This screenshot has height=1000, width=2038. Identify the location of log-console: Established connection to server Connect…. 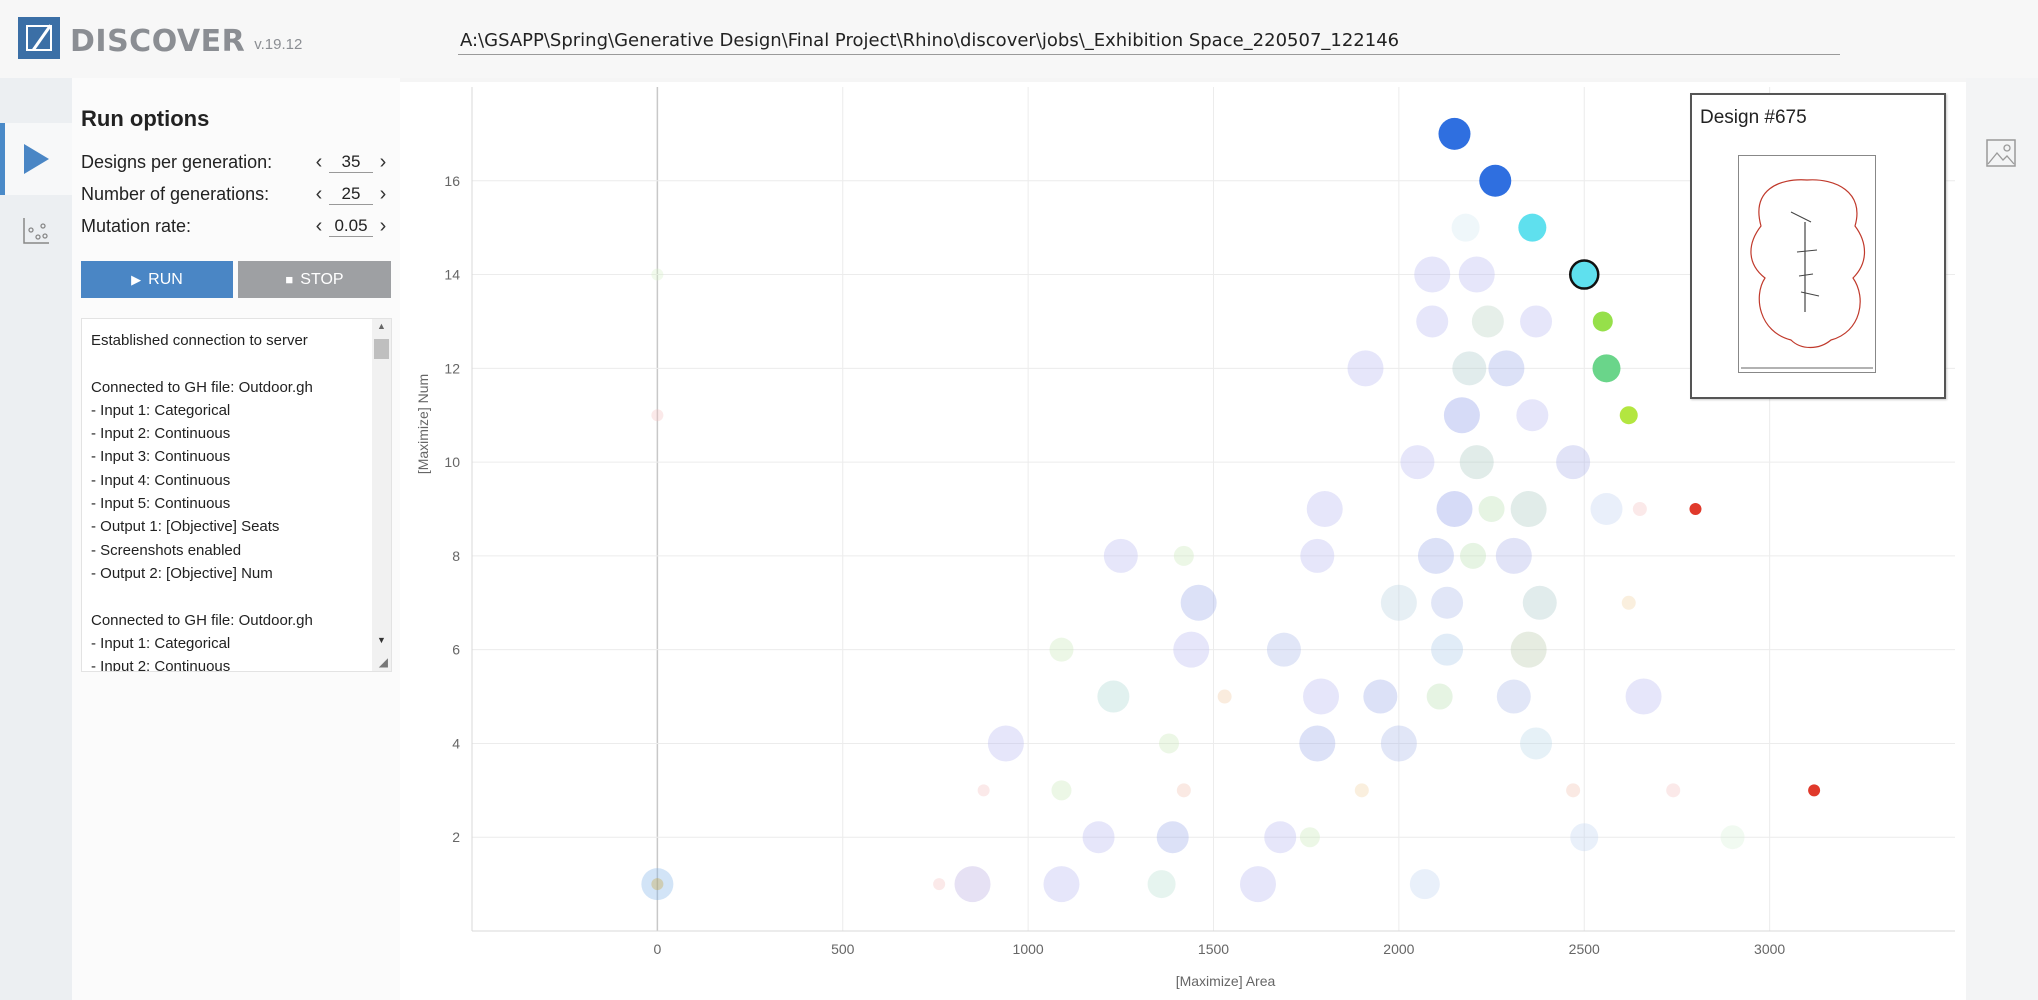
(236, 495).